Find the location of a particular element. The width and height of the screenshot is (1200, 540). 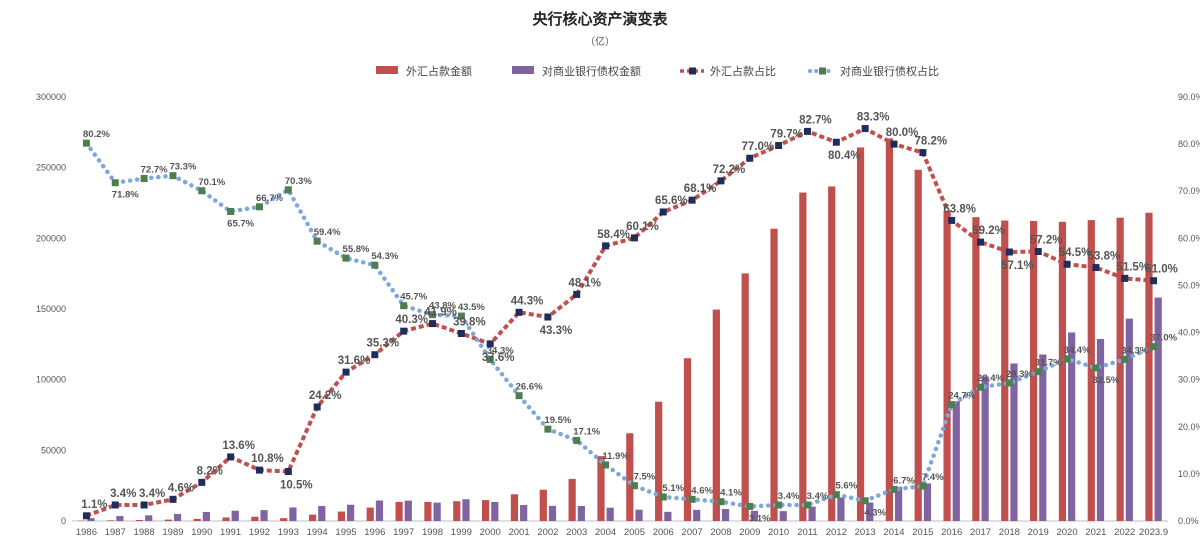

label-bank-claims-share: 72.7% is located at coordinates (154, 170).